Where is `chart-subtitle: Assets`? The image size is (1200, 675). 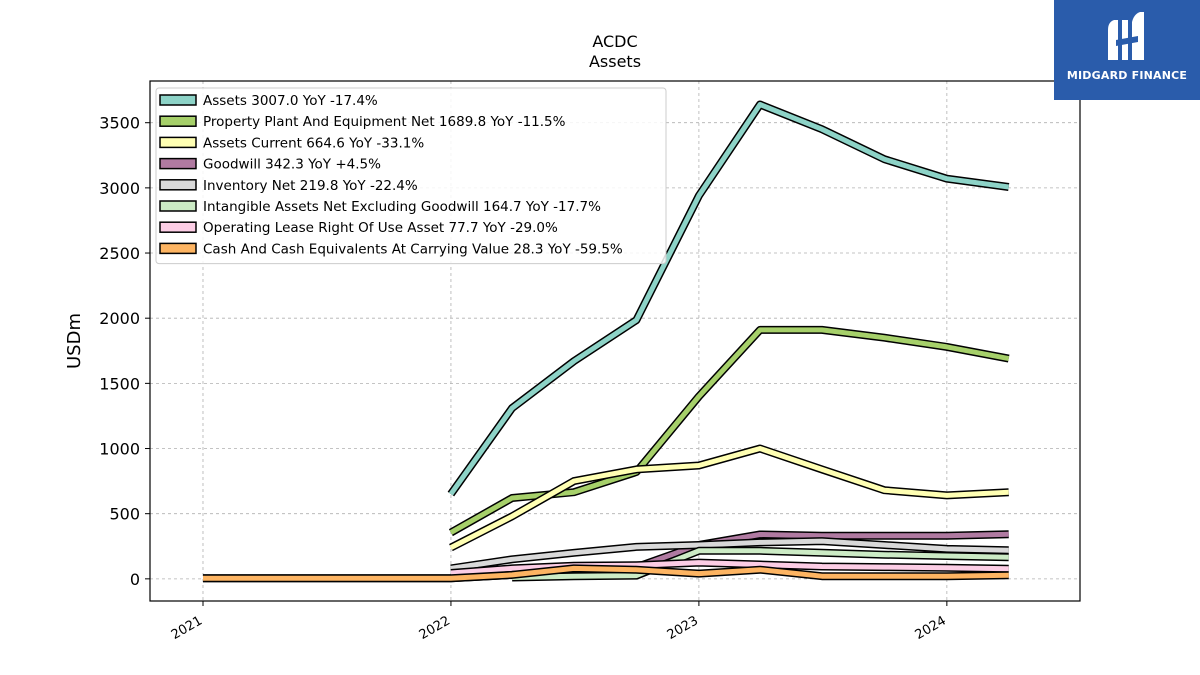
chart-subtitle: Assets is located at coordinates (615, 61).